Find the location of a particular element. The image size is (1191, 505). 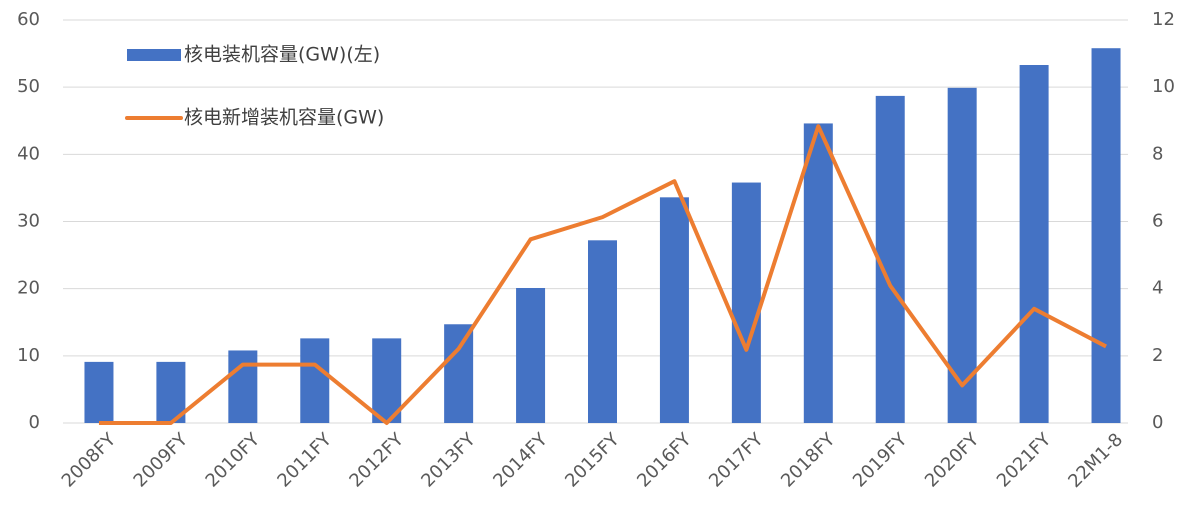

y2-tick-label: 2 is located at coordinates (1157, 355).